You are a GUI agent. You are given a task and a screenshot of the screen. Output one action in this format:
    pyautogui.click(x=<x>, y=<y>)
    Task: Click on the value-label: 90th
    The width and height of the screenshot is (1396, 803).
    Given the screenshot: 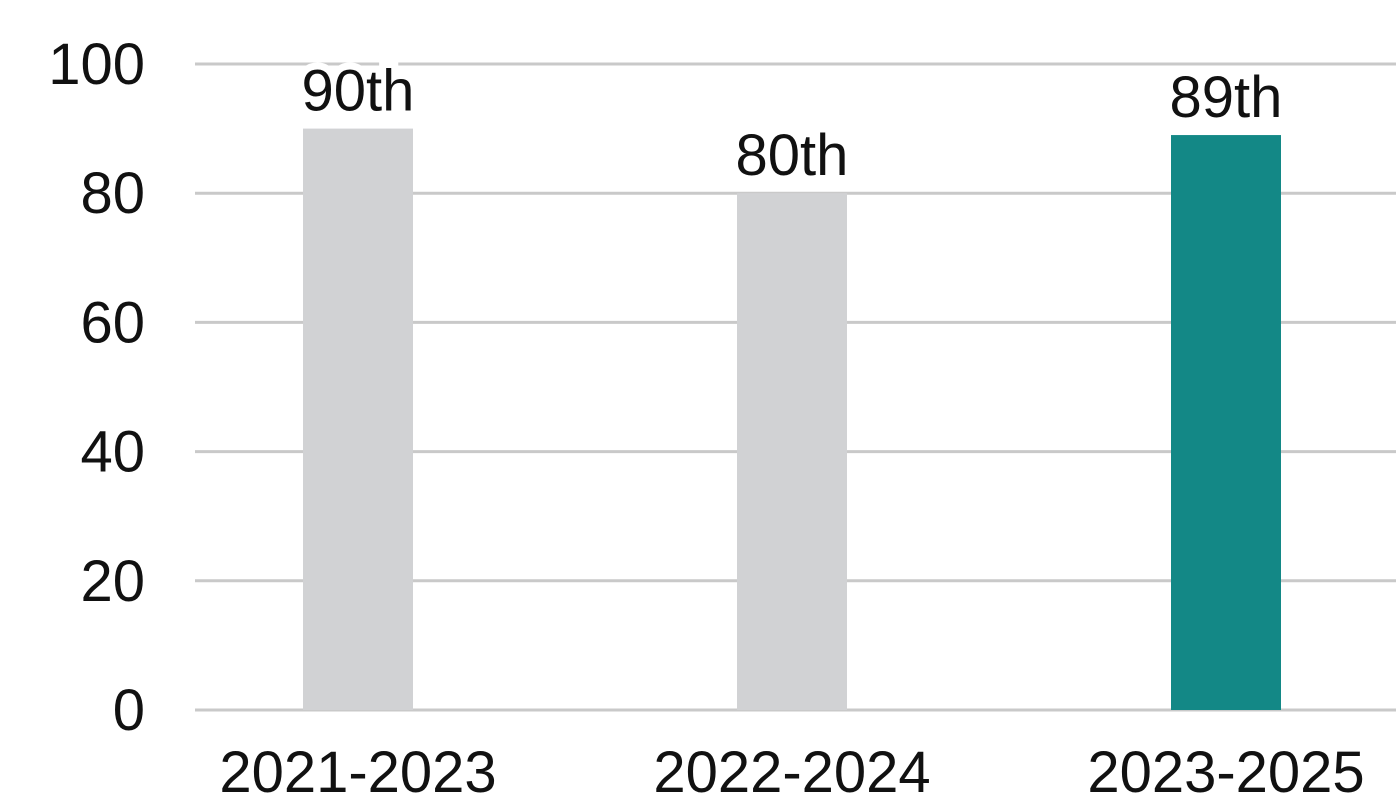 What is the action you would take?
    pyautogui.click(x=358, y=91)
    